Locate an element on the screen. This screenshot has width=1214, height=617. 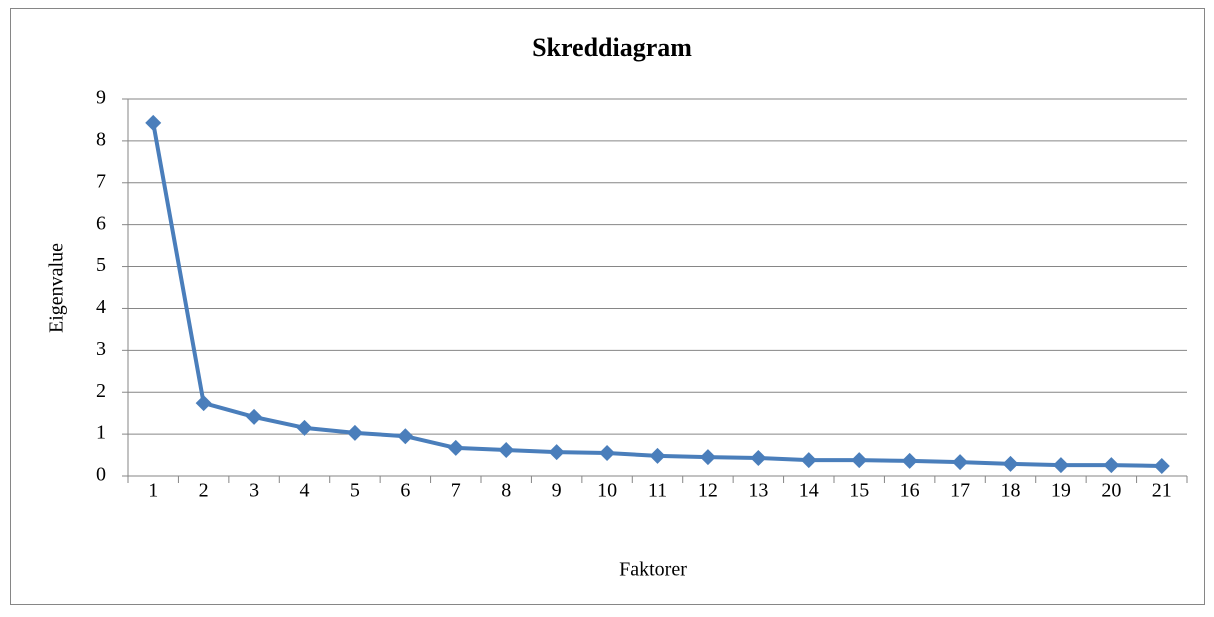
x-tick-label: 15 is located at coordinates (859, 491).